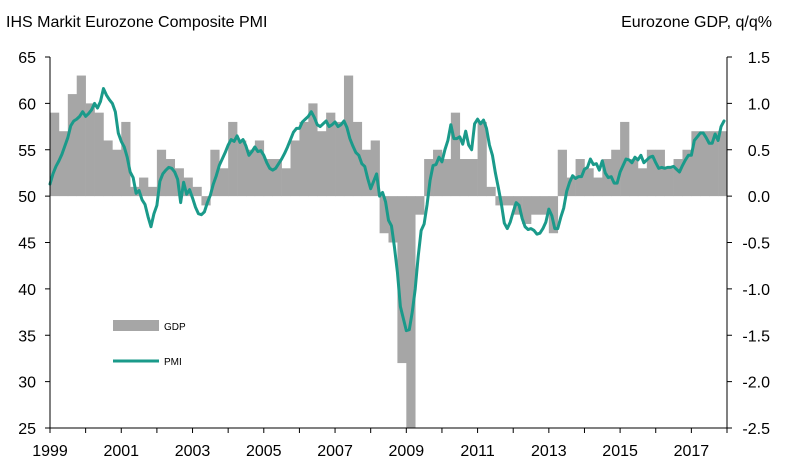 Image resolution: width=786 pixels, height=471 pixels. Describe the element at coordinates (27, 58) in the screenshot. I see `left-tick-label: 65` at that location.